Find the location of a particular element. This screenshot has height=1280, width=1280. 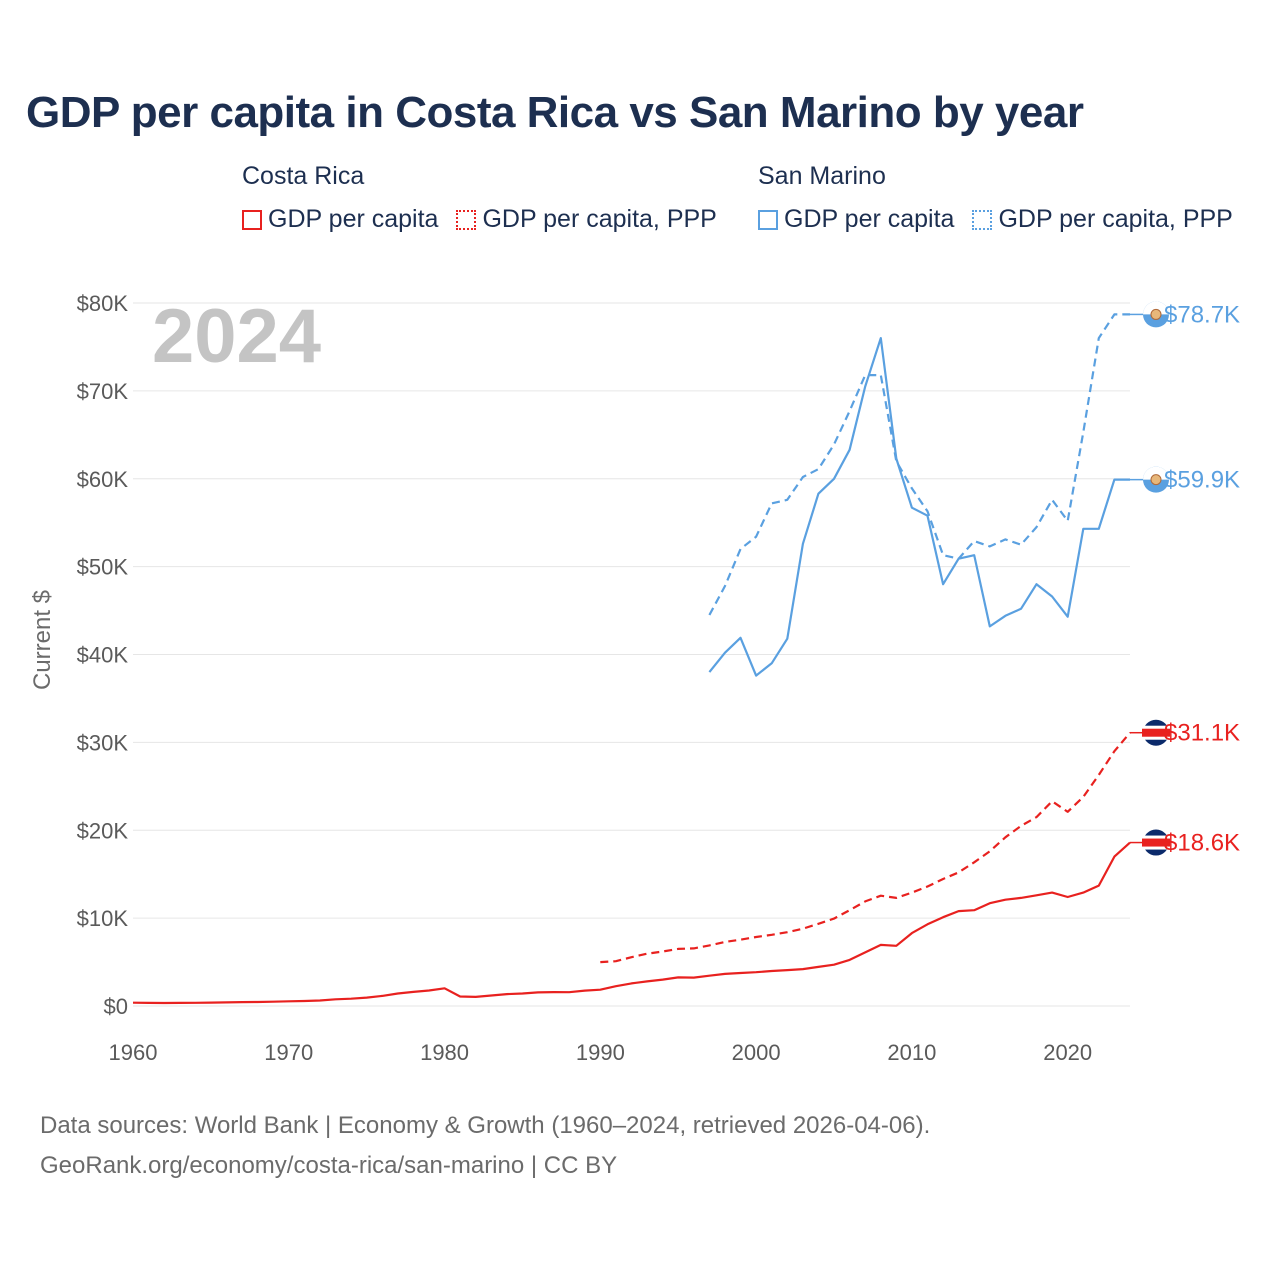

x-tick-label: 1980 is located at coordinates (444, 1052).